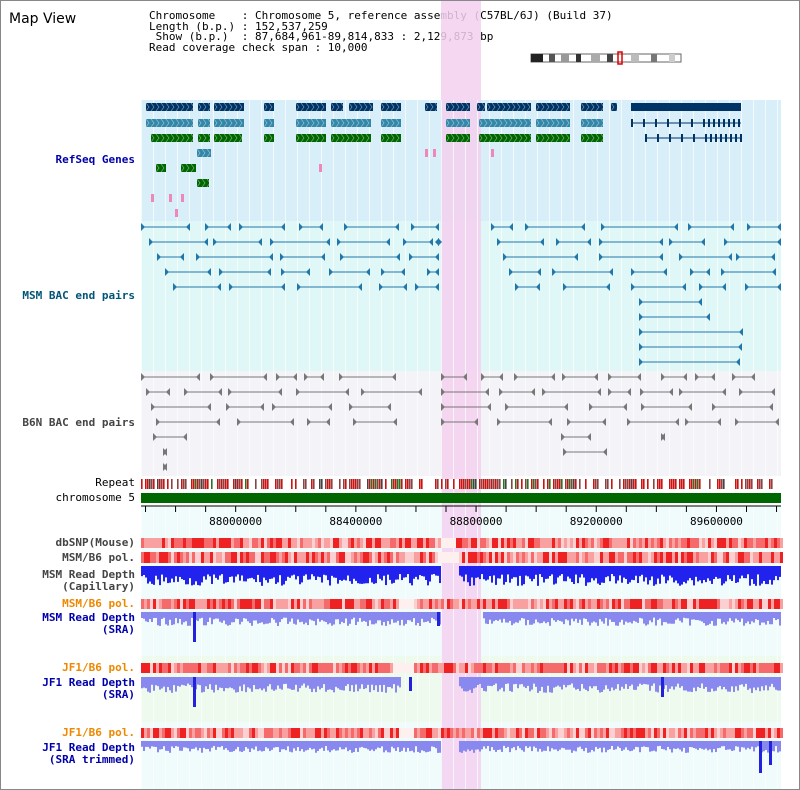  What do you see at coordinates (461, 627) in the screenshot?
I see `msm-depth-sra` at bounding box center [461, 627].